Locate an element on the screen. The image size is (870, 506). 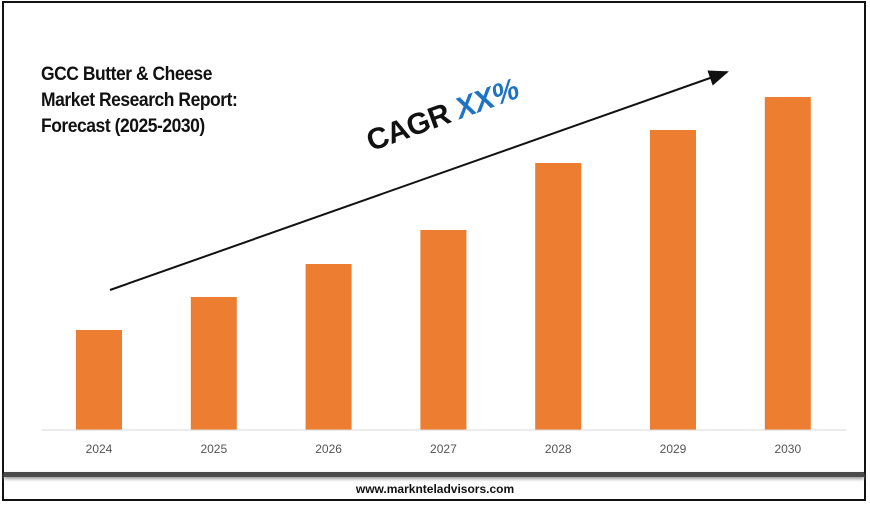
bar-2026 is located at coordinates (328, 347).